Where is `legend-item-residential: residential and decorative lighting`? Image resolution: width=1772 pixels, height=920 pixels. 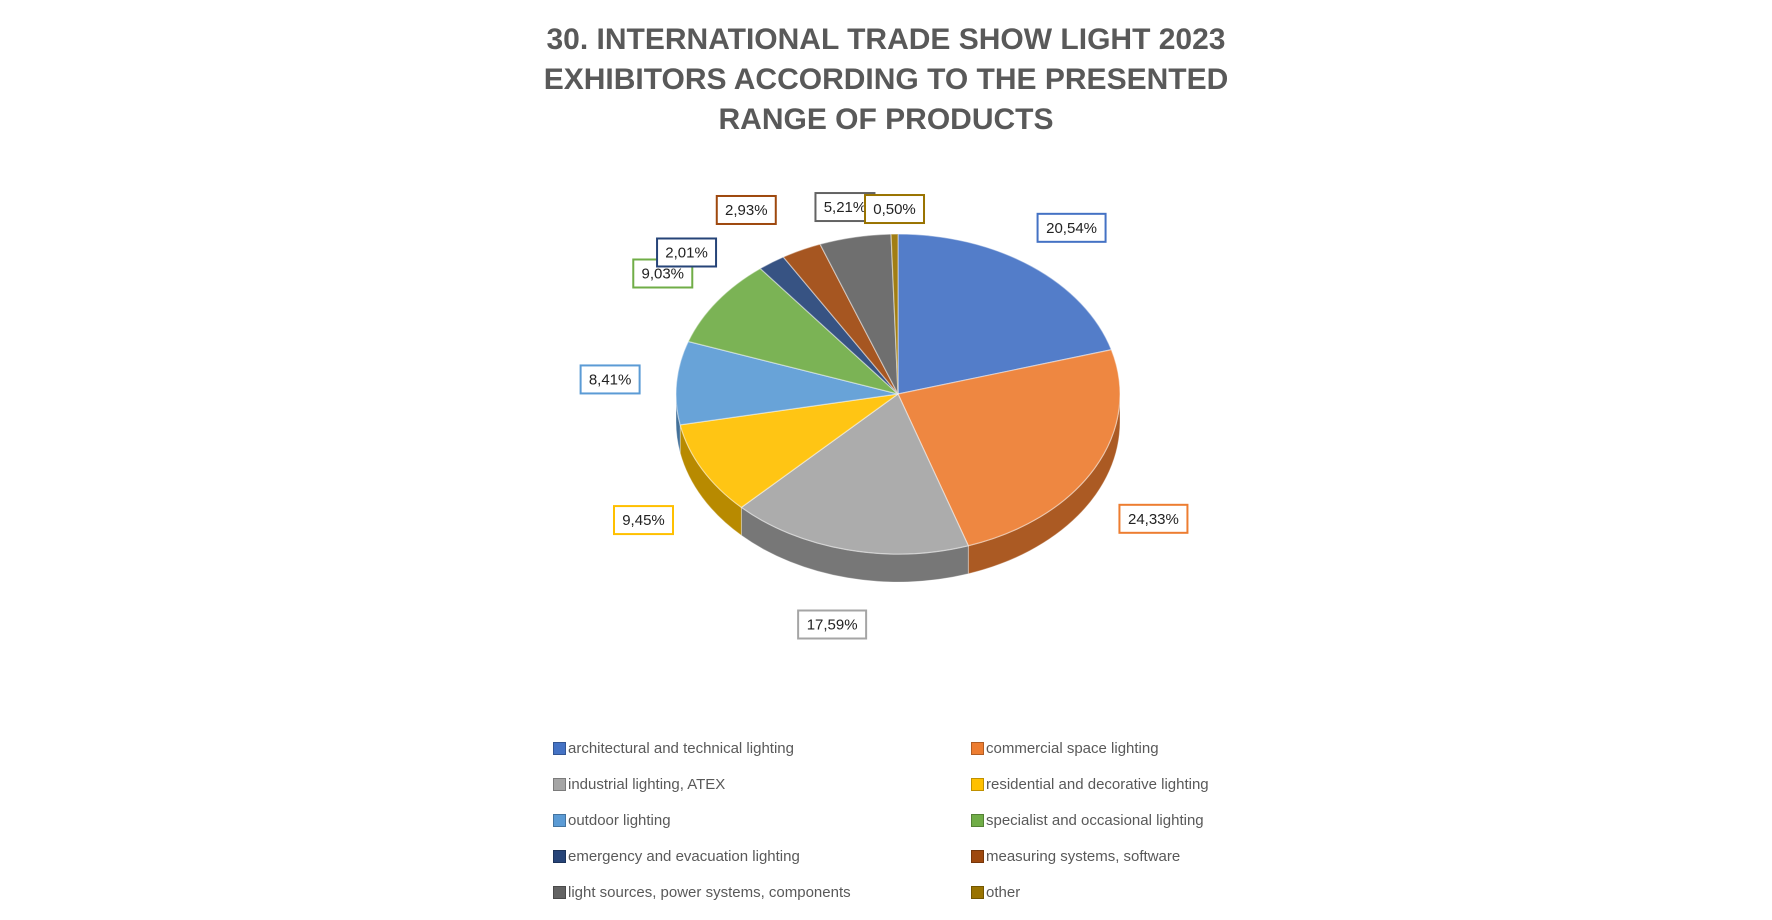 legend-item-residential: residential and decorative lighting is located at coordinates (1111, 784).